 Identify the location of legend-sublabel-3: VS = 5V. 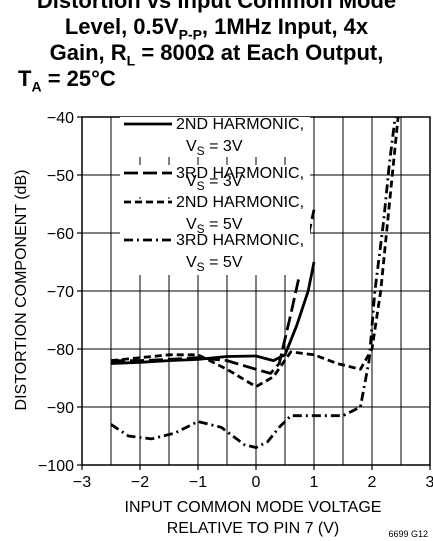
(214, 226).